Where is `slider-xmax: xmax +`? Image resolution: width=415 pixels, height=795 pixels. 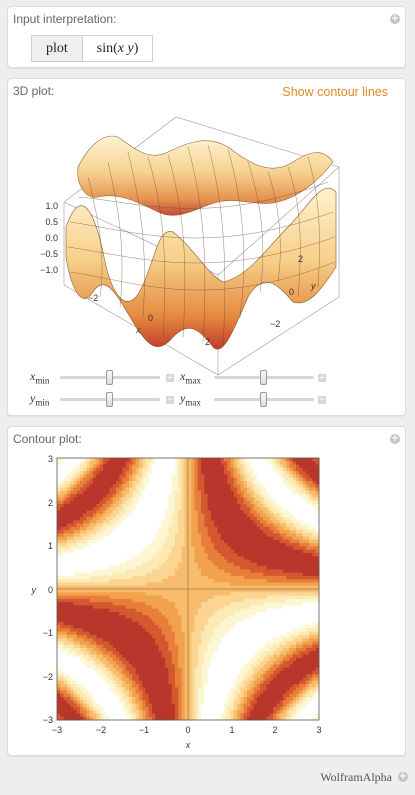
slider-xmax: xmax + is located at coordinates (255, 377).